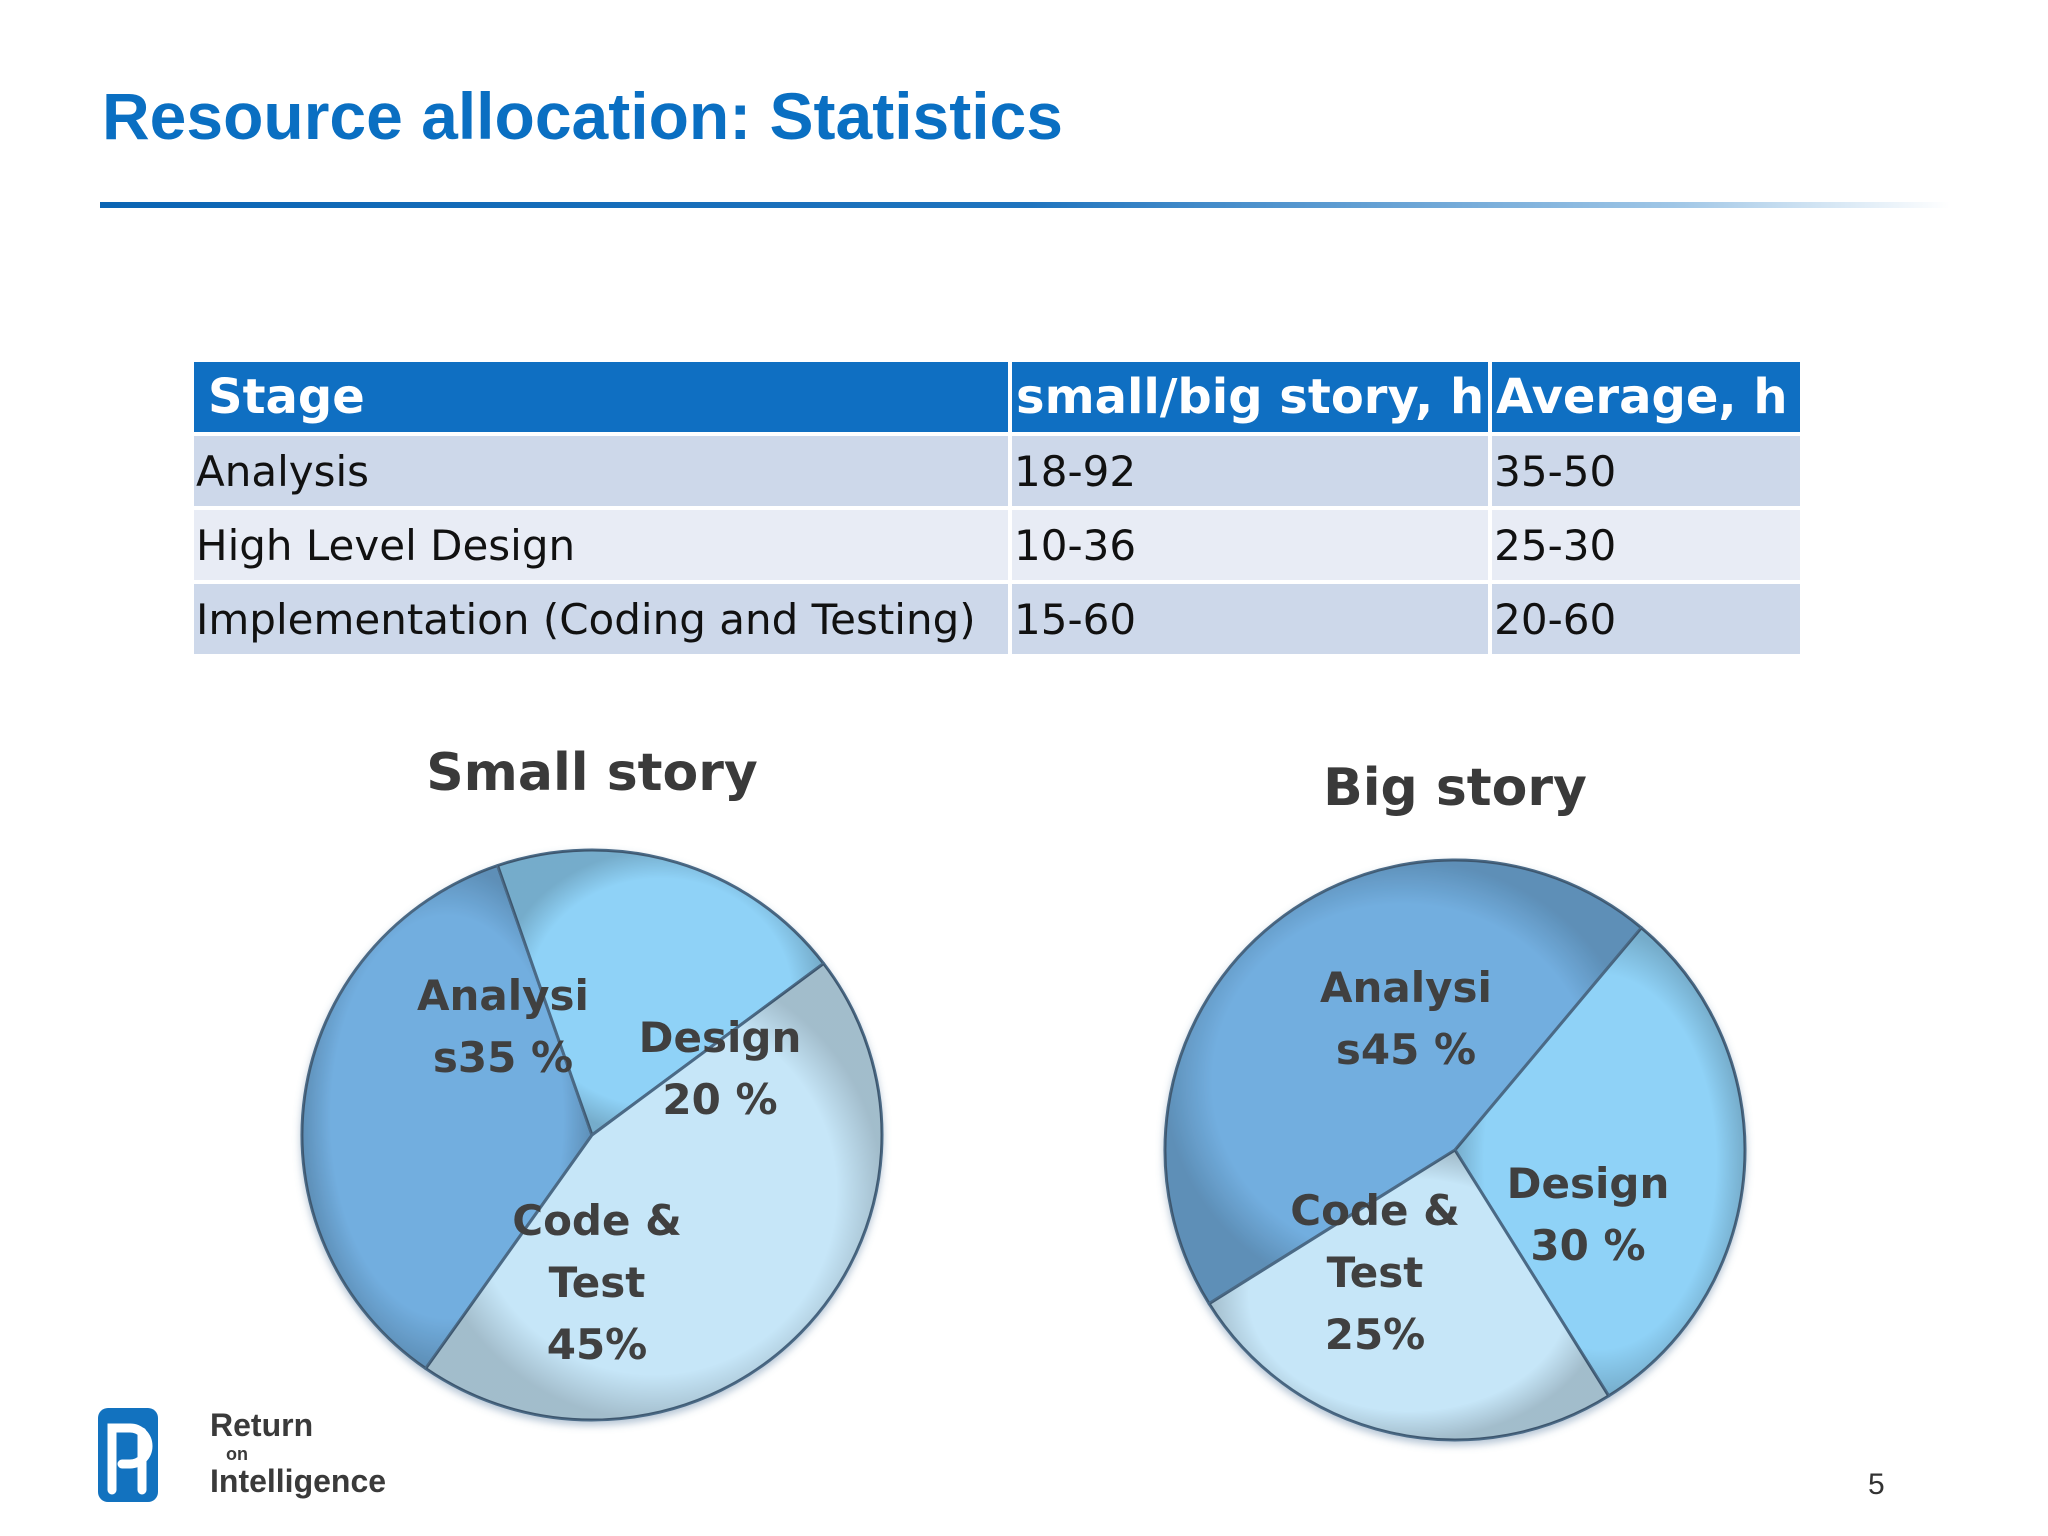  What do you see at coordinates (1455, 788) in the screenshot?
I see `chart-title: Big story` at bounding box center [1455, 788].